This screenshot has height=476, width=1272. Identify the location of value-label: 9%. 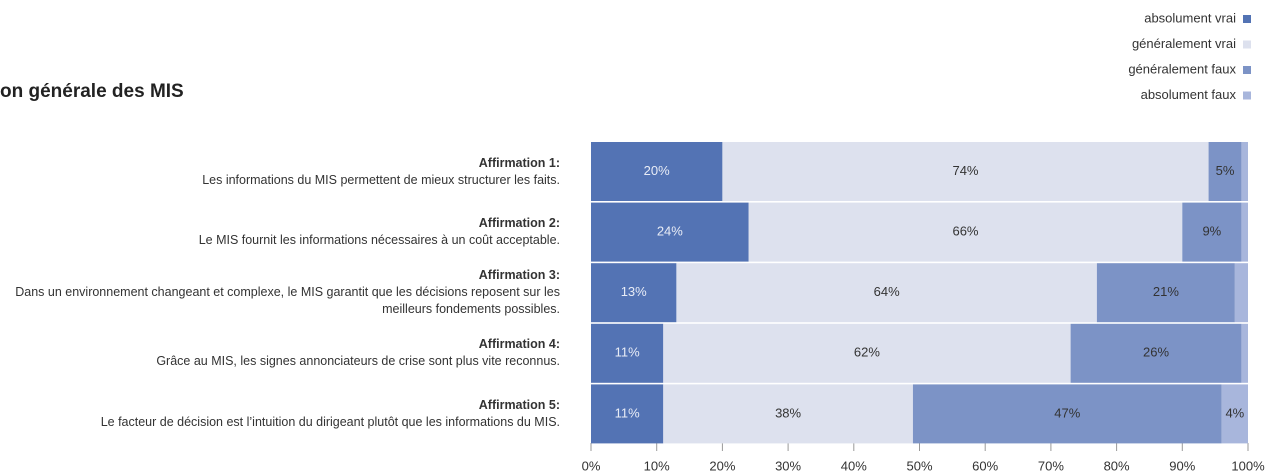
(1211, 231).